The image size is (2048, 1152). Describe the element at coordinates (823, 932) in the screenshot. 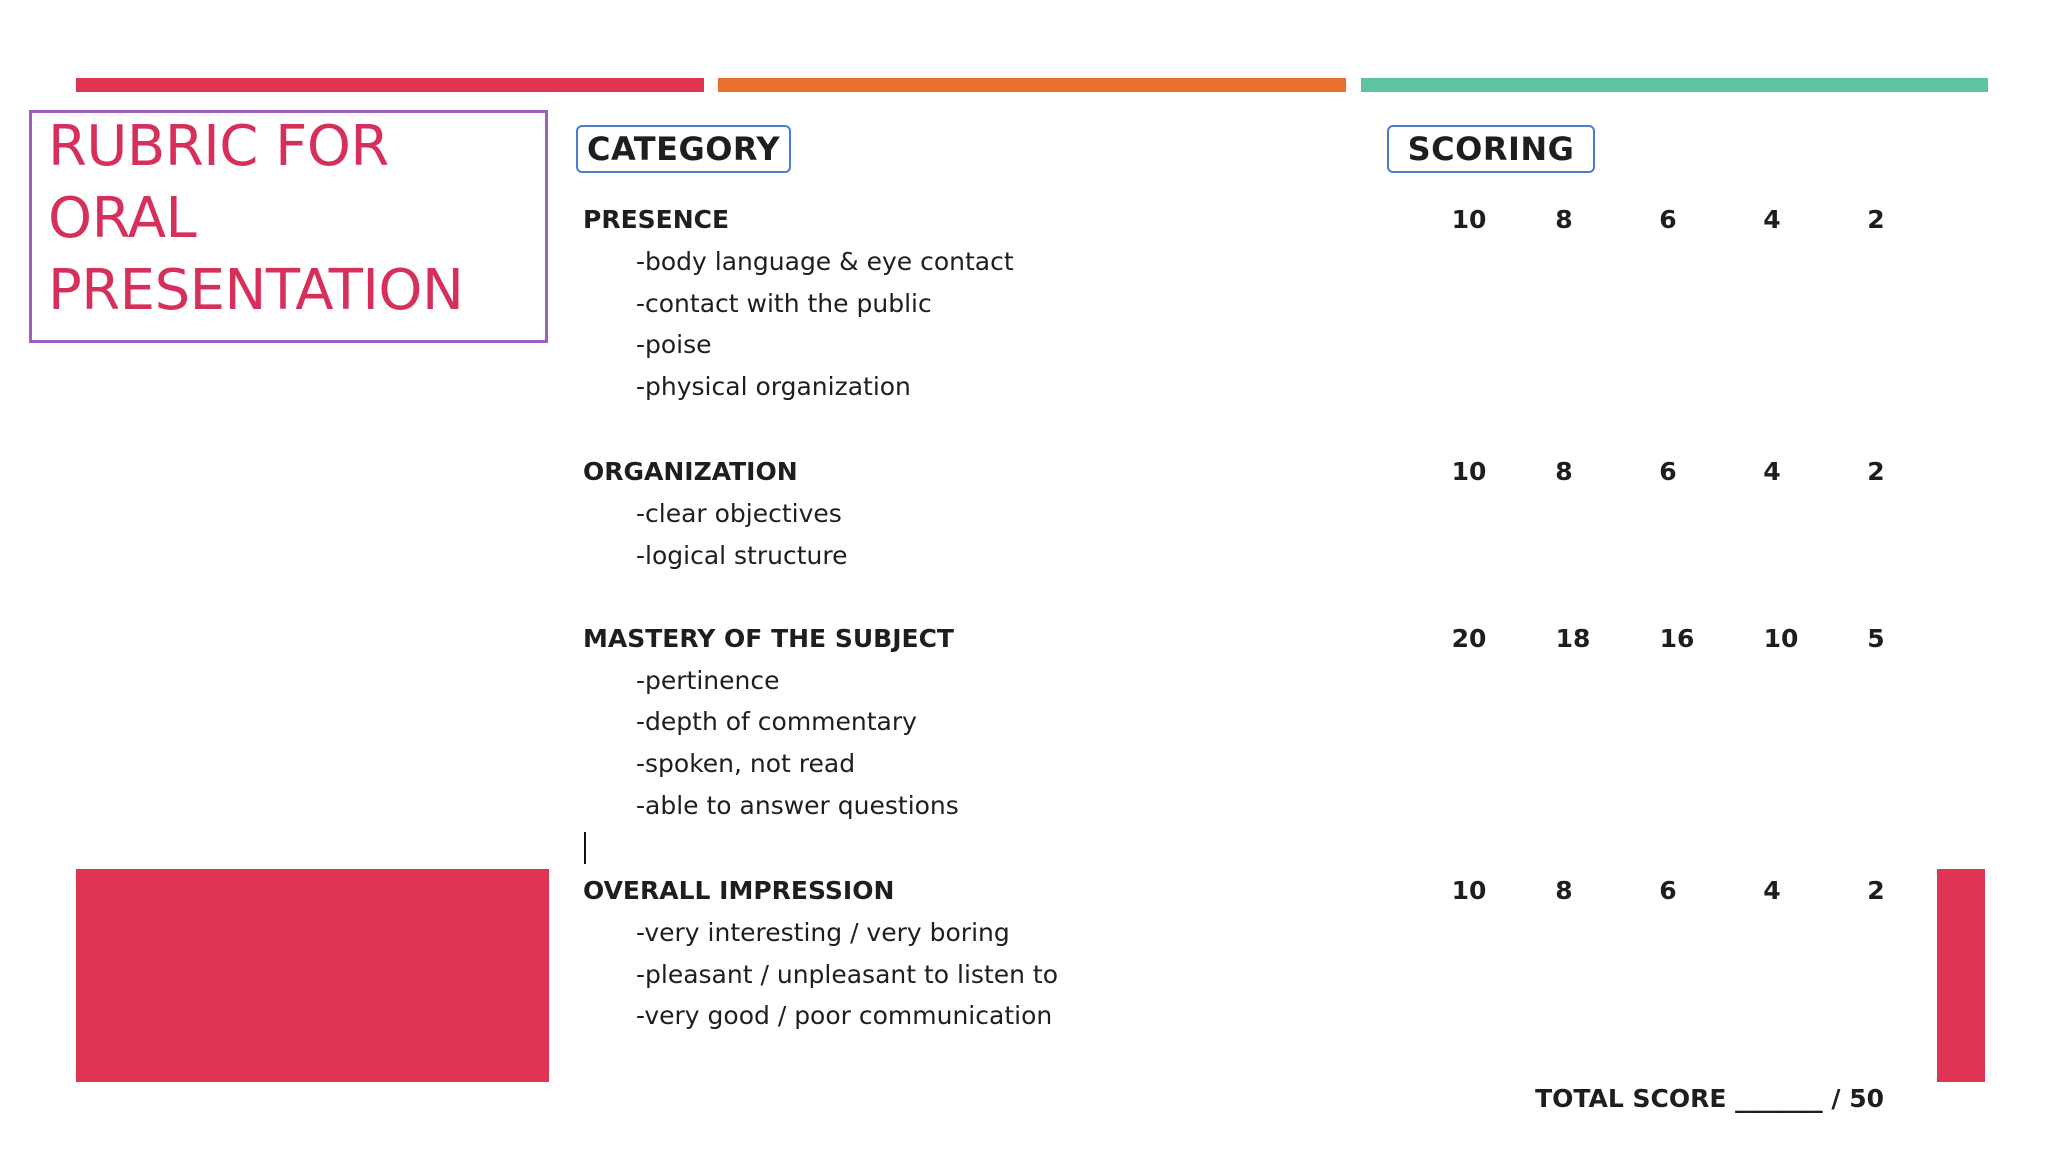

I see `category-item: -very interesting / very boring` at that location.